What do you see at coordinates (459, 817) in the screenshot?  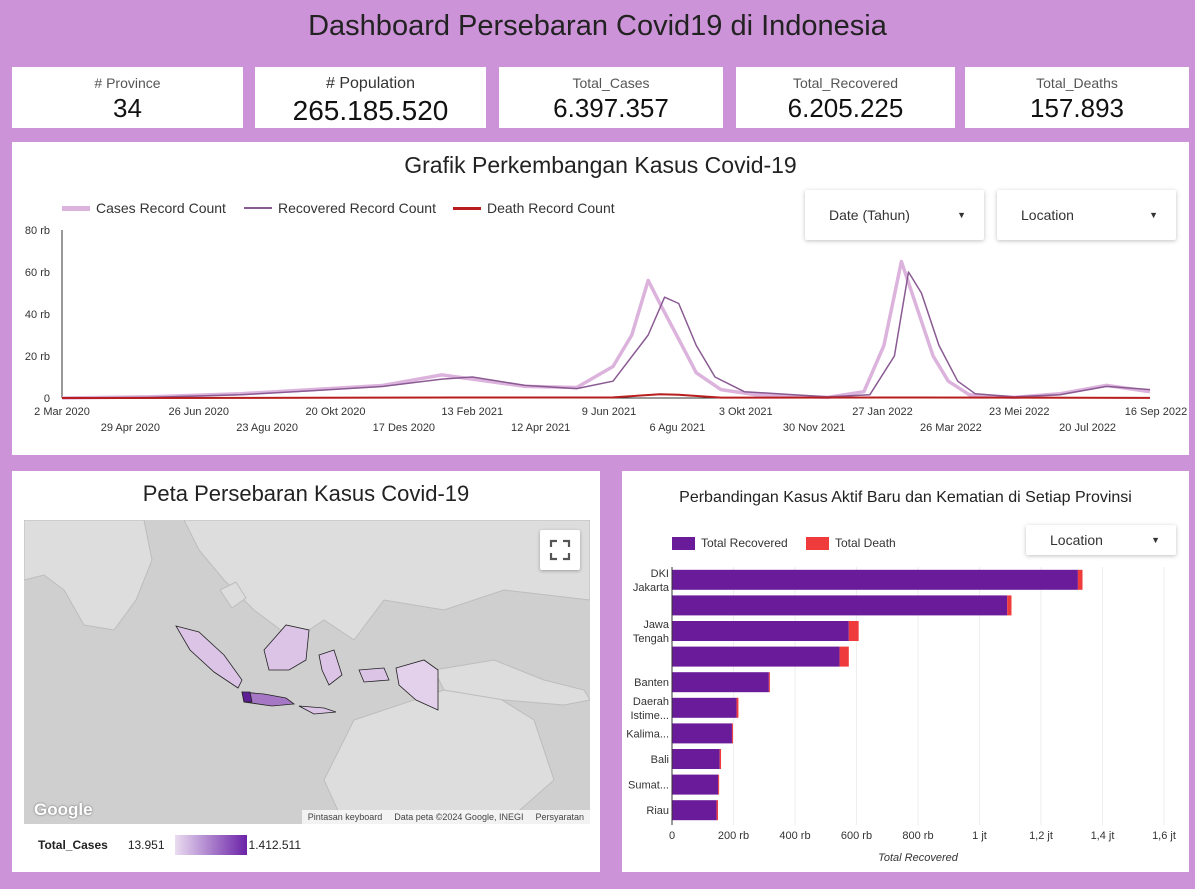 I see `map-data-credit: Data peta ©2024 Google, INEGI` at bounding box center [459, 817].